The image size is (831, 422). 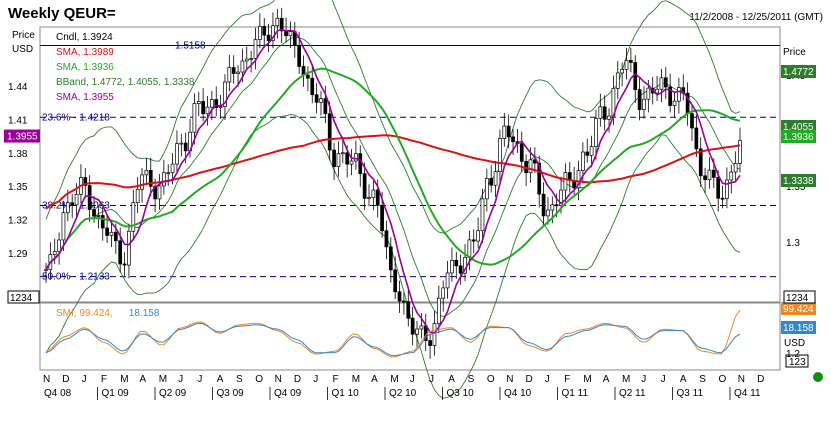 I want to click on month-tick-label: F, so click(x=567, y=379).